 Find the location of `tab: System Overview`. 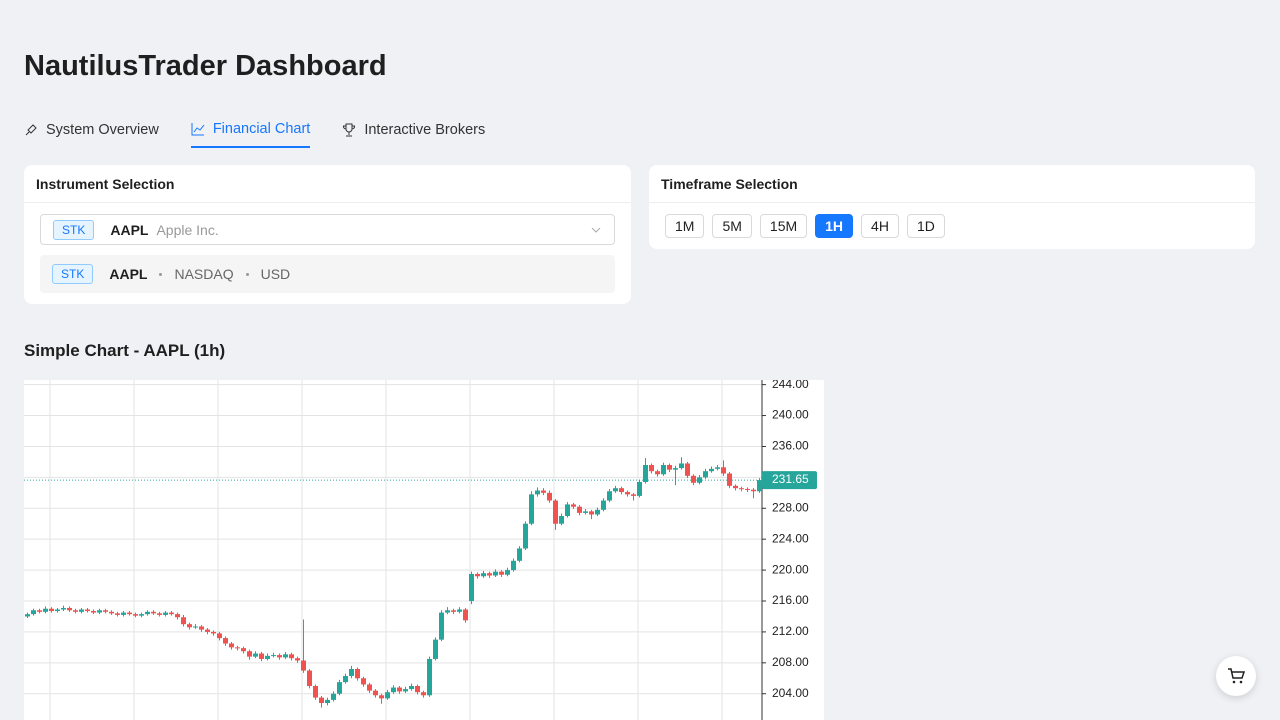

tab: System Overview is located at coordinates (91, 130).